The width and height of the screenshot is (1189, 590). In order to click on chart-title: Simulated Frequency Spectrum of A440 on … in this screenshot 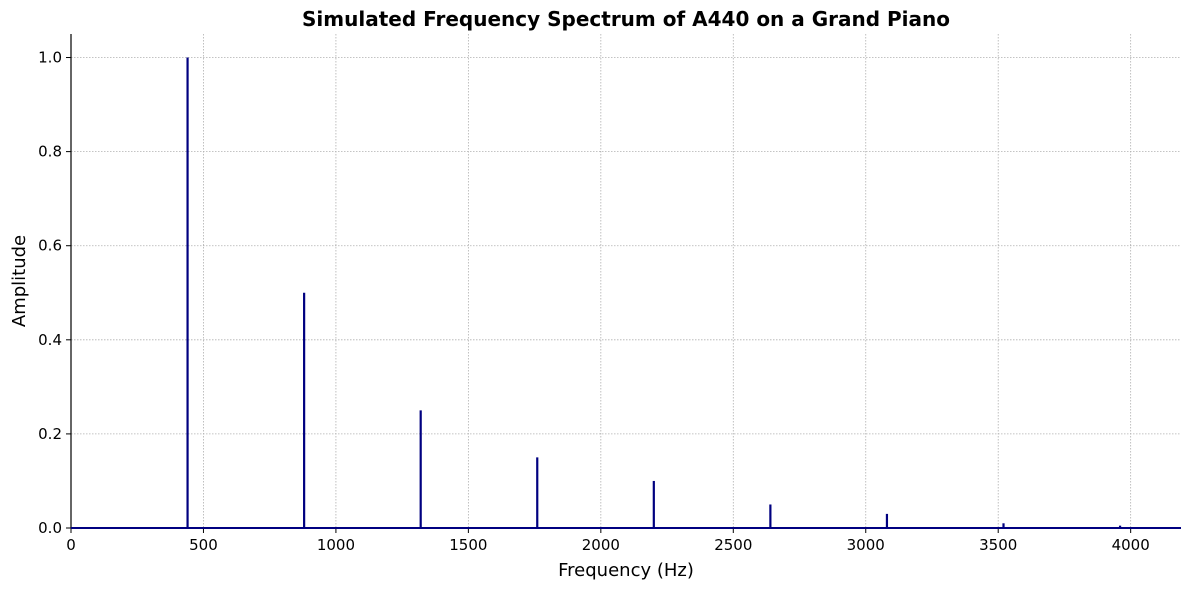, I will do `click(626, 19)`.